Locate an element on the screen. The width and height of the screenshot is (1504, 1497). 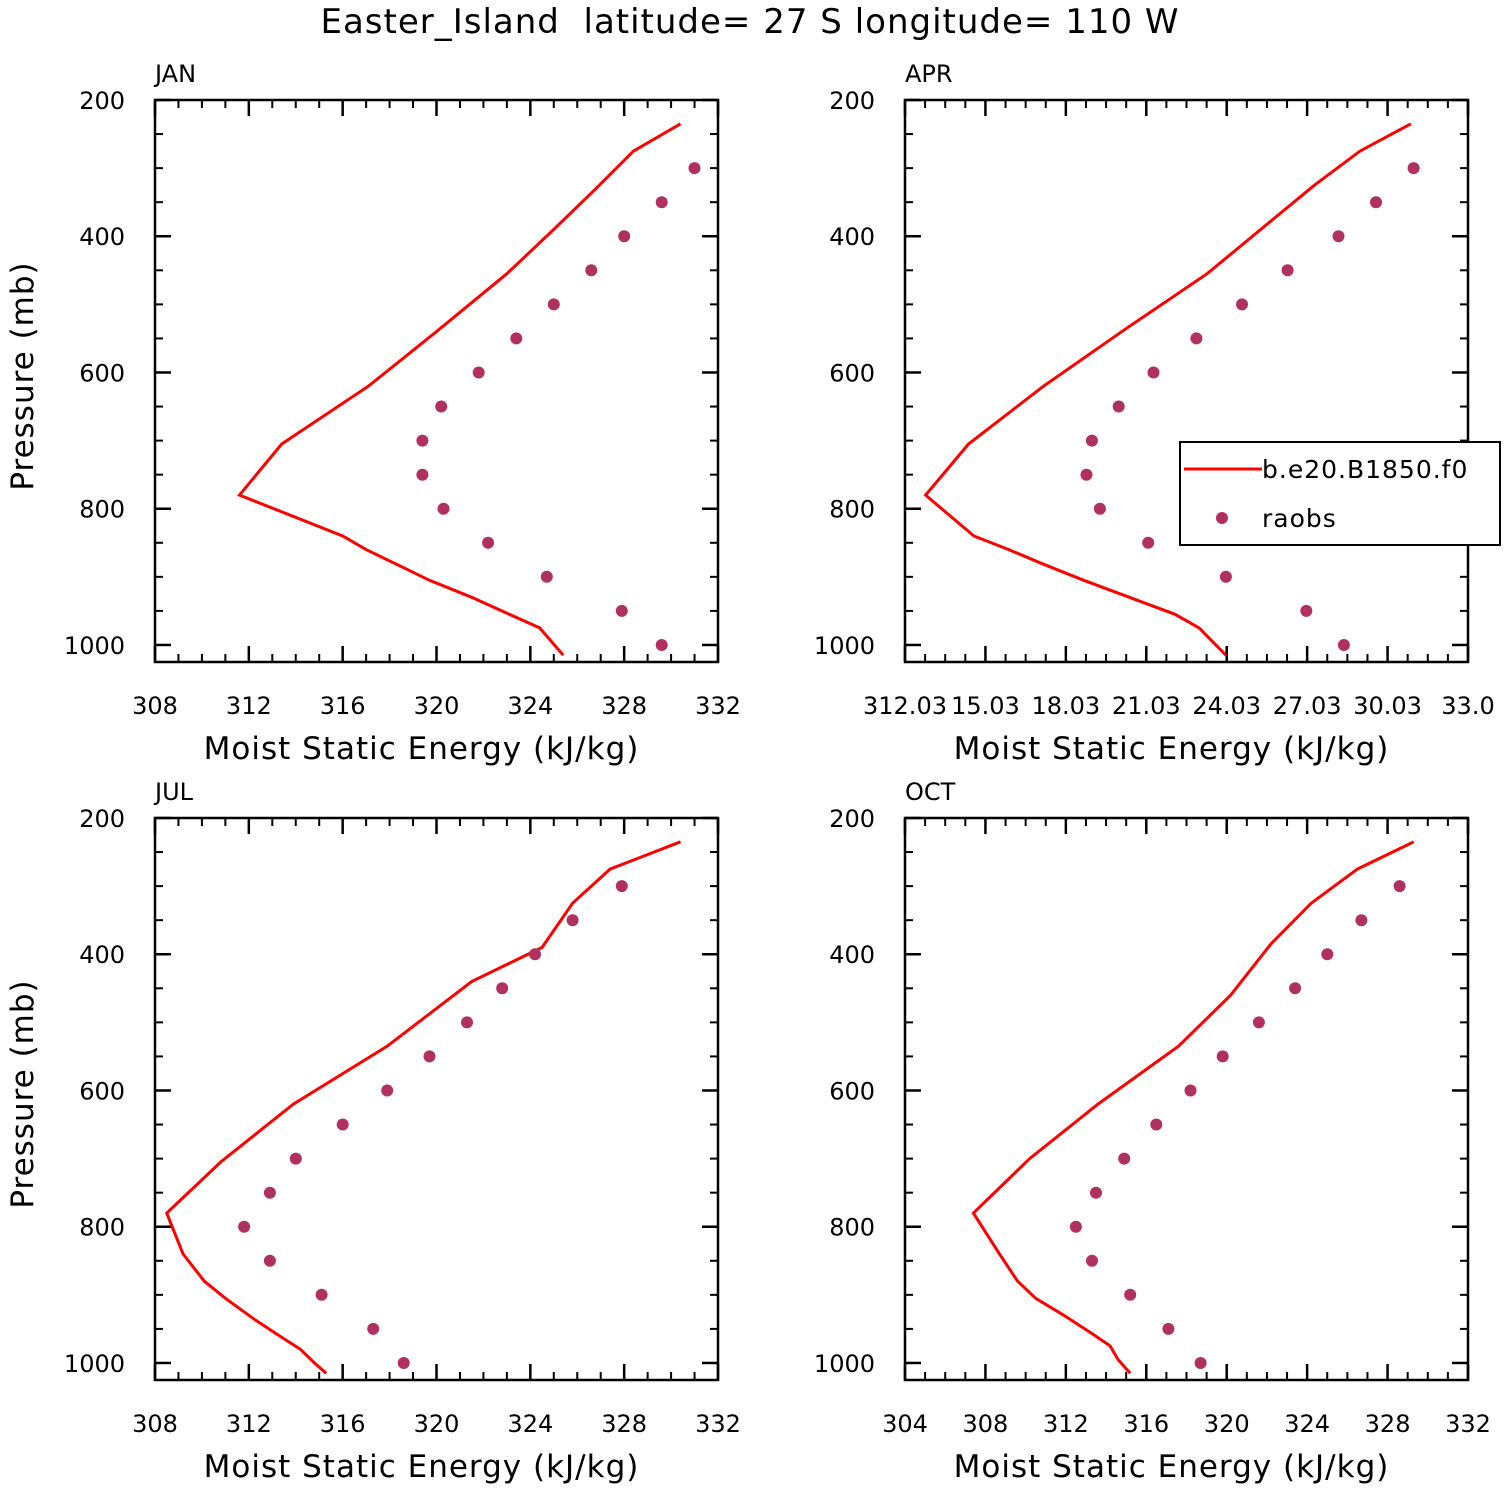
x-tick-label: 33.0 is located at coordinates (1467, 706).